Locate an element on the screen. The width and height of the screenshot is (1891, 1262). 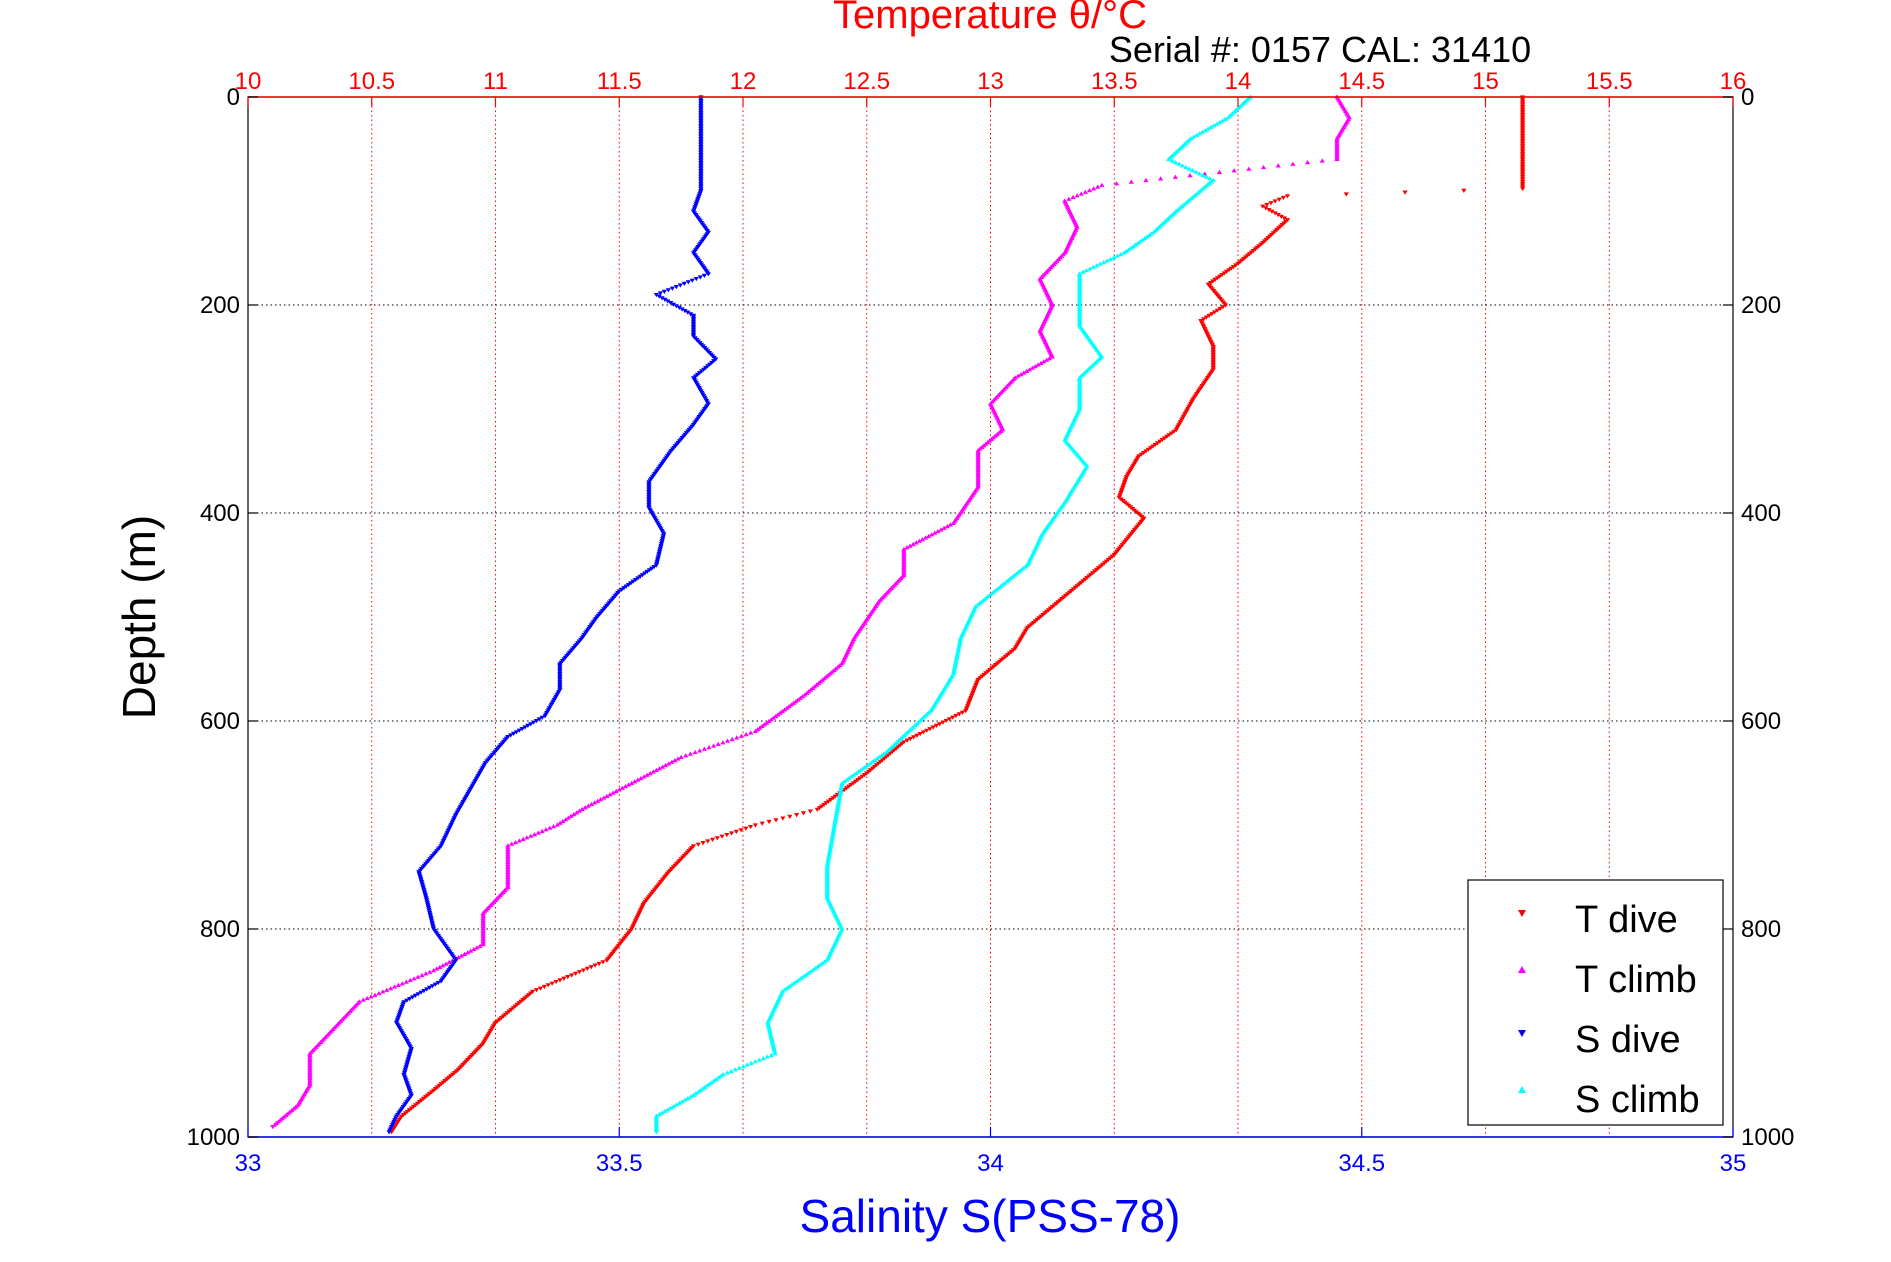
y-axis-label: Depth (m) is located at coordinates (139, 617).